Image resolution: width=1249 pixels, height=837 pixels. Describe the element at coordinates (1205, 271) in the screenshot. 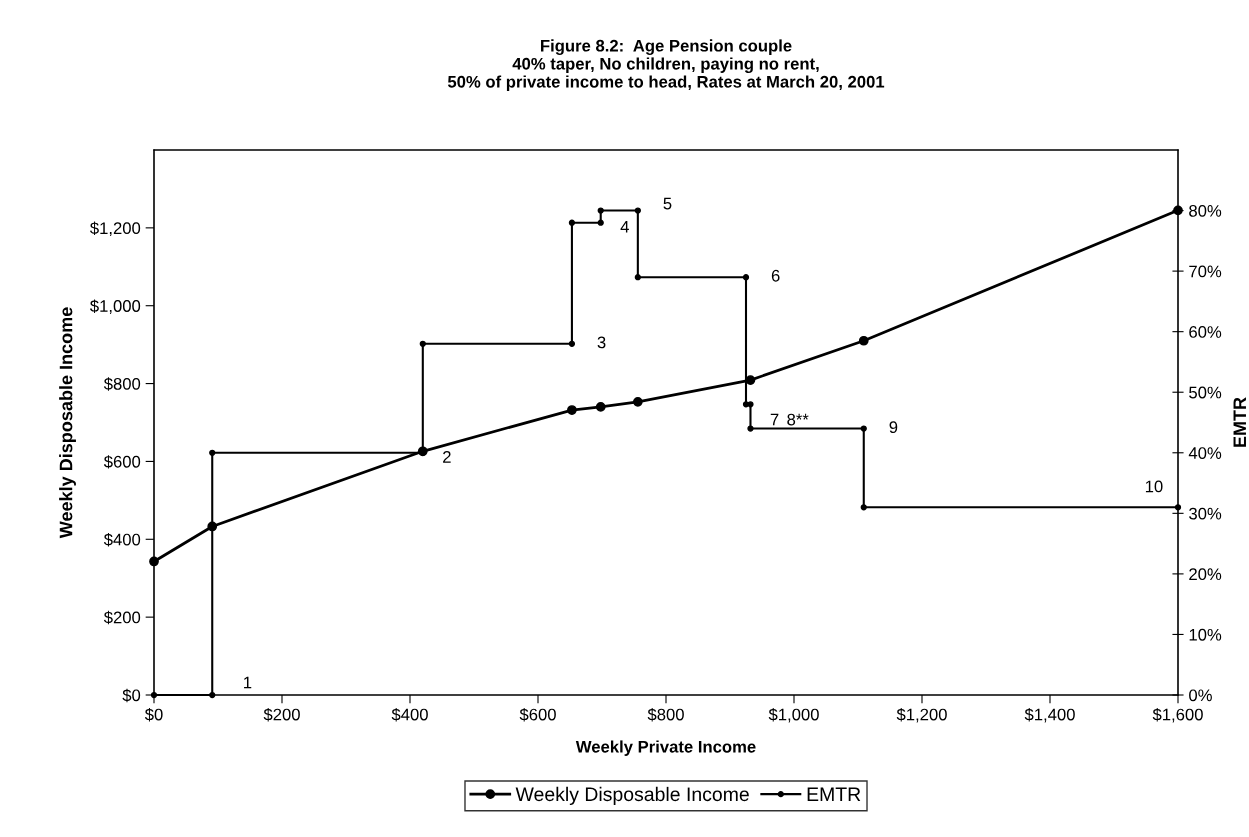

I see `y2-tick-label: 70%` at that location.